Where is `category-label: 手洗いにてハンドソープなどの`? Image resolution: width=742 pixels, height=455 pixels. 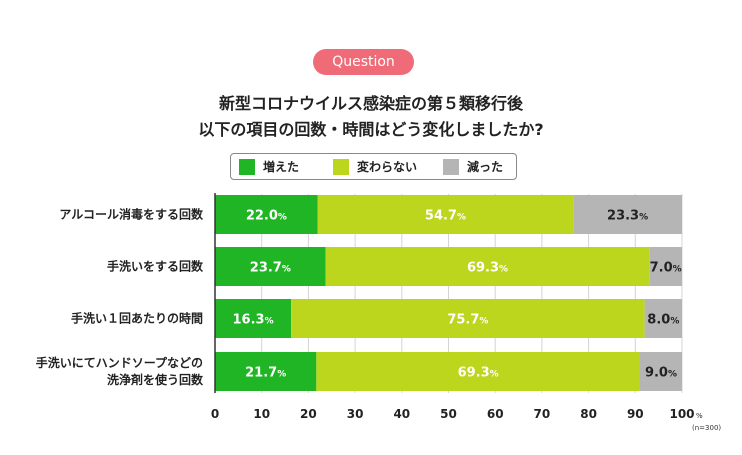
category-label: 手洗いにてハンドソープなどの is located at coordinates (119, 362).